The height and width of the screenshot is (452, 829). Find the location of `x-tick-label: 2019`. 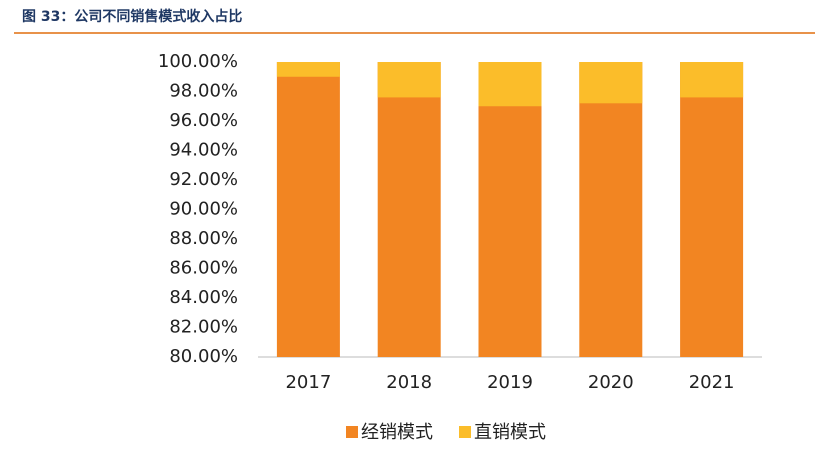

x-tick-label: 2019 is located at coordinates (510, 382).